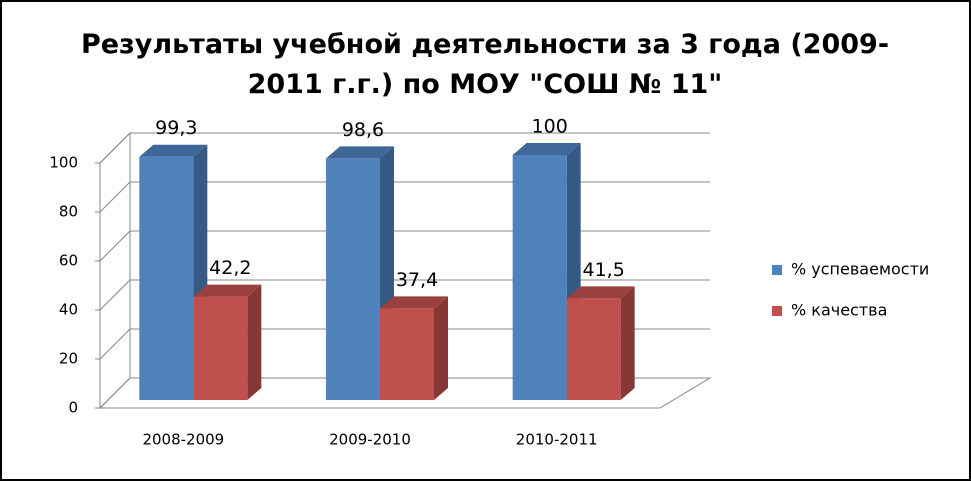 This screenshot has height=481, width=971. What do you see at coordinates (183, 440) in the screenshot?
I see `x-tick-label: 2008-2009` at bounding box center [183, 440].